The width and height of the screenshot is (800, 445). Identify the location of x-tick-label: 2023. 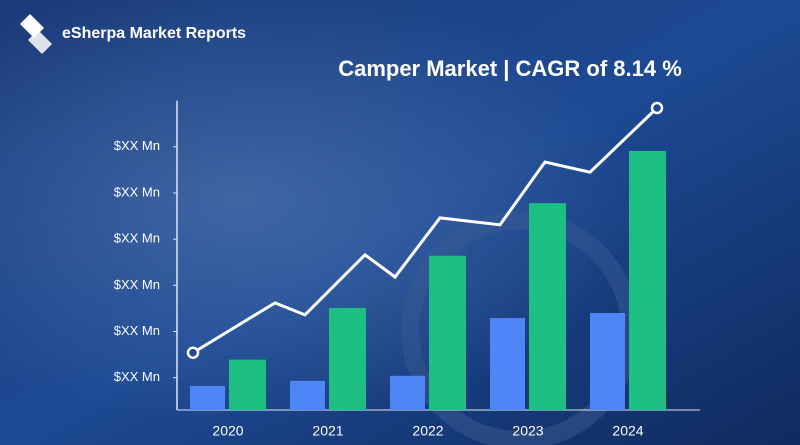
(527, 431).